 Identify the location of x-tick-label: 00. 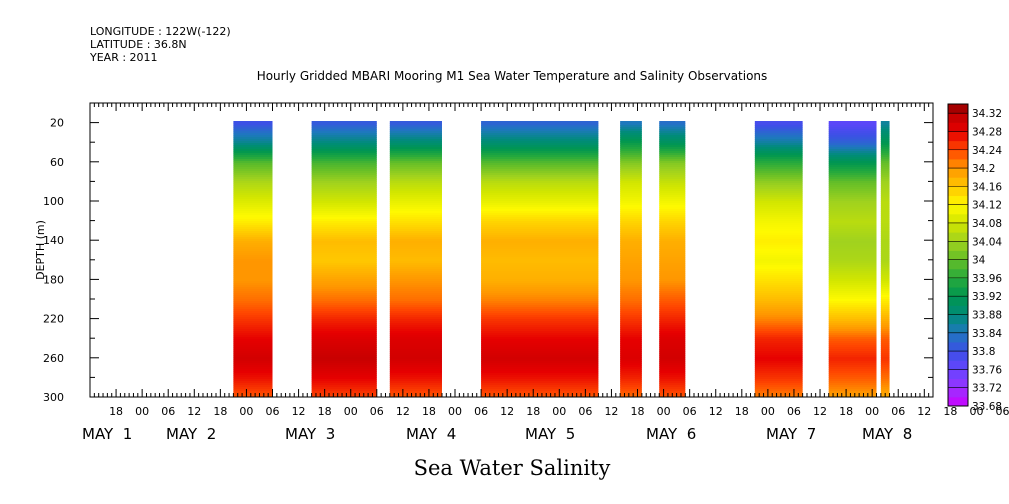
(768, 411).